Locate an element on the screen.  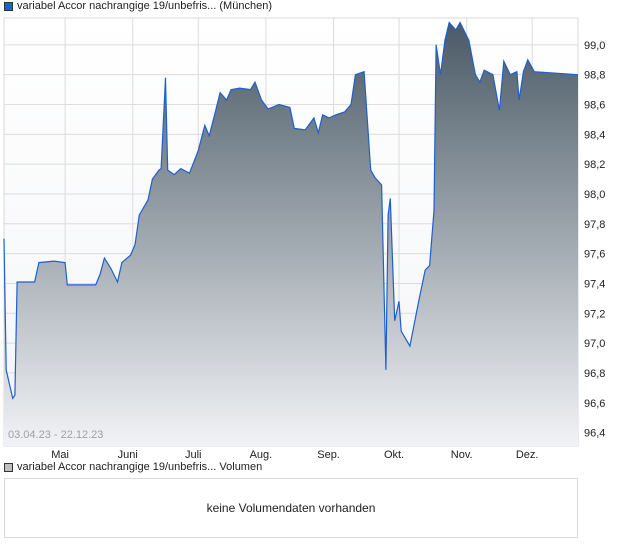
x-tick-label: Dez. is located at coordinates (527, 455).